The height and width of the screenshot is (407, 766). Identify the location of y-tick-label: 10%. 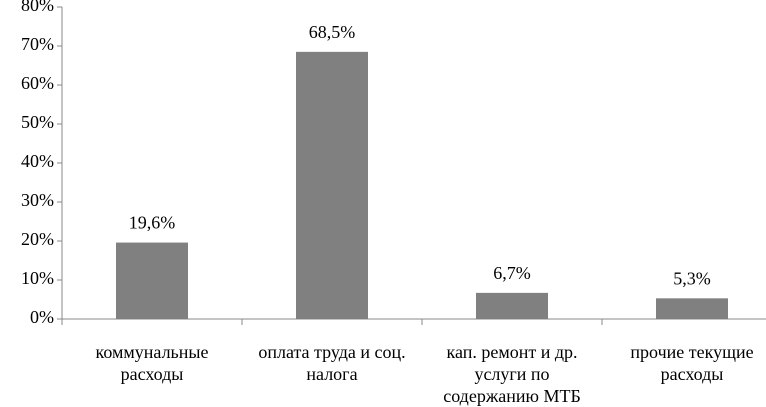
(37, 278).